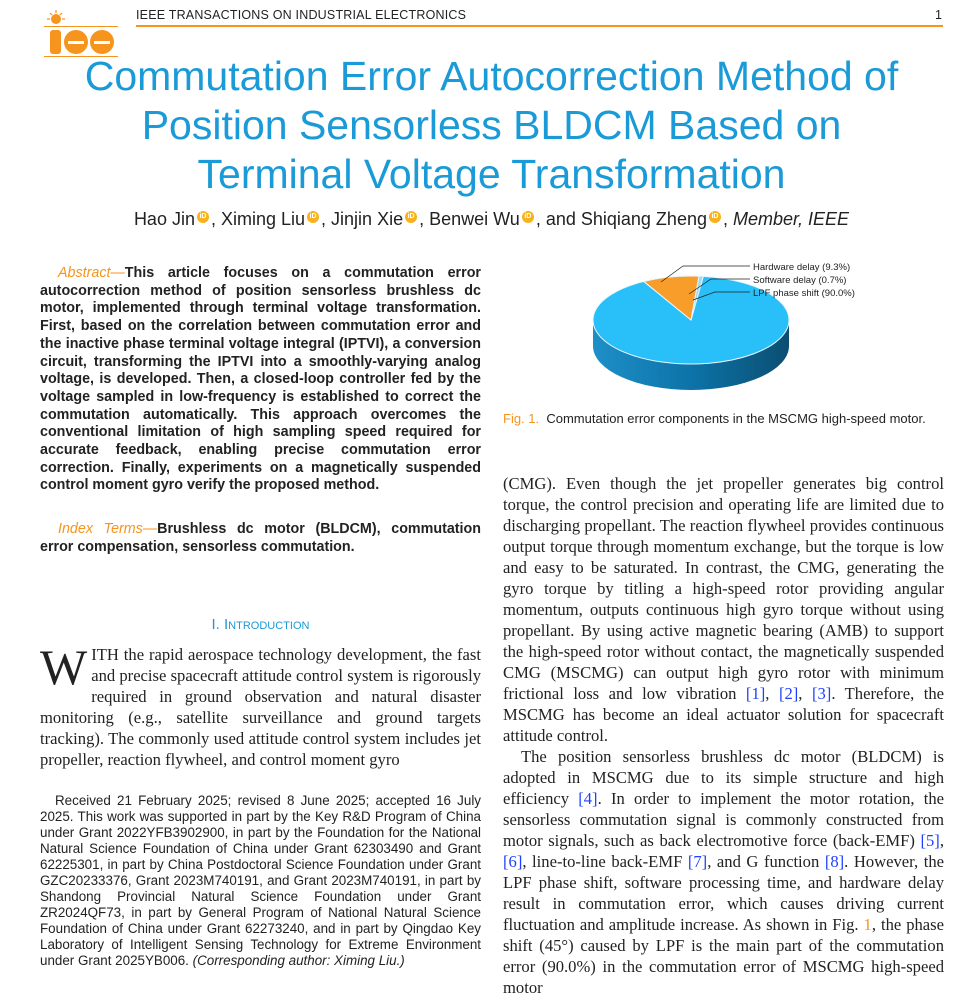 This screenshot has width=963, height=998. I want to click on header-rule, so click(539, 26).